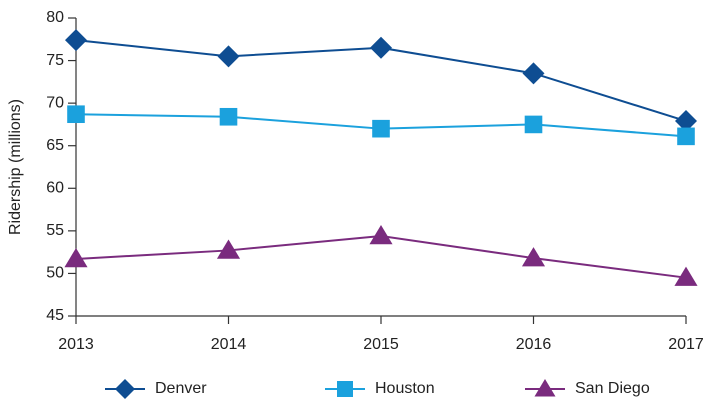 This screenshot has height=407, width=705. I want to click on legend-label: San Diego, so click(612, 388).